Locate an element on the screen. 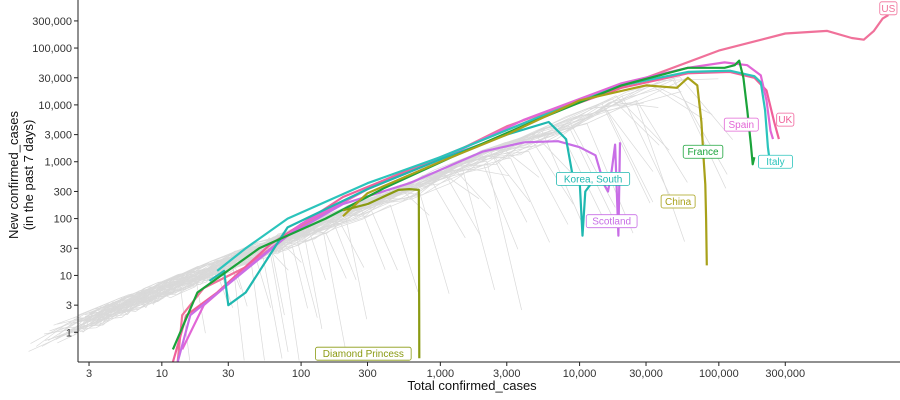  x-tick-label: 100 is located at coordinates (301, 374).